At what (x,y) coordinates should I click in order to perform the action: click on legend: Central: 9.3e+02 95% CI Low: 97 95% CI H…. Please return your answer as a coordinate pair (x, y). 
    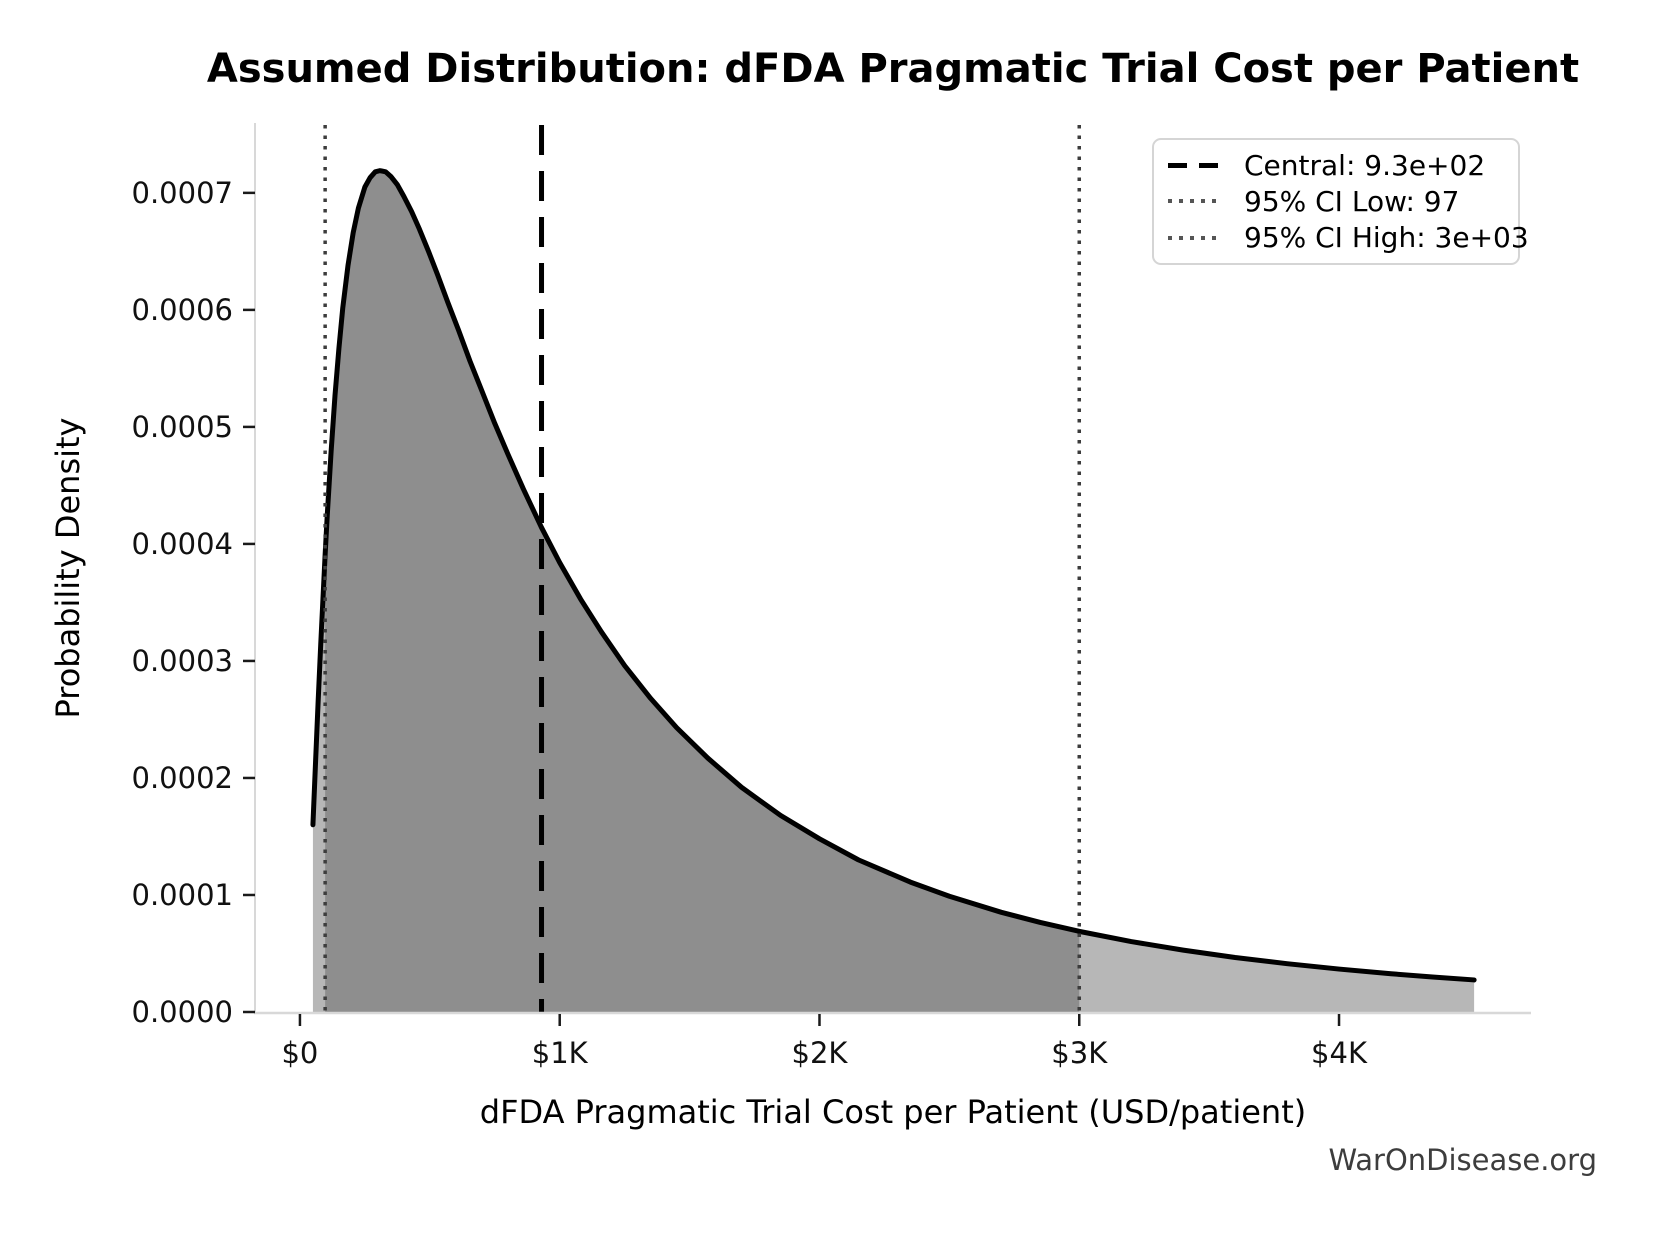
    Looking at the image, I should click on (1340, 201).